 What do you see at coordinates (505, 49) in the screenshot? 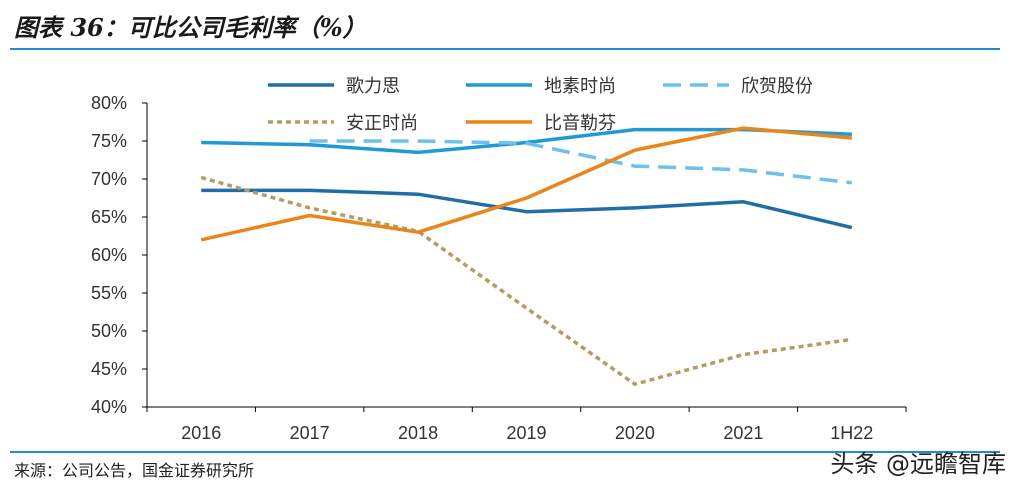
I see `top-rule` at bounding box center [505, 49].